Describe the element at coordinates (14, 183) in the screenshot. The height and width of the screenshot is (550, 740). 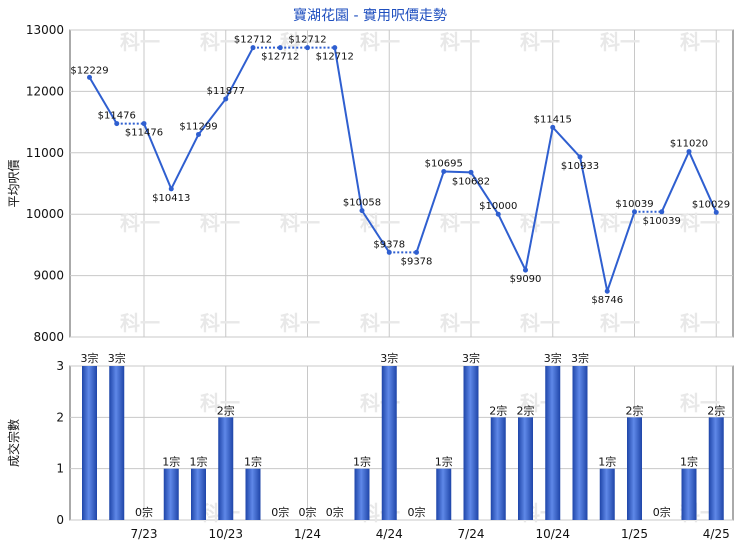
I see `price-y-axis-title: 平均呎價` at that location.